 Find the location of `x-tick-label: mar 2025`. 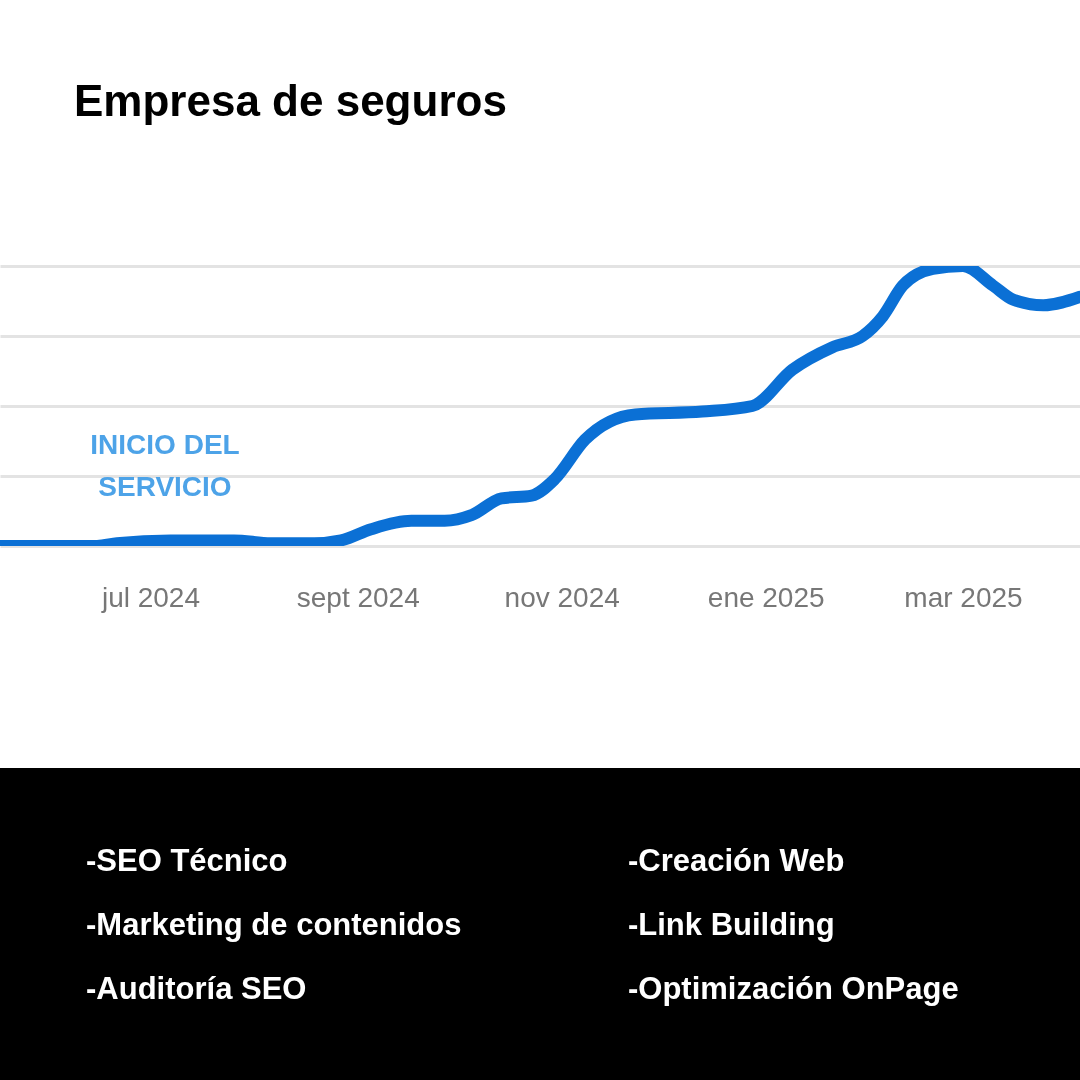

x-tick-label: mar 2025 is located at coordinates (963, 597).